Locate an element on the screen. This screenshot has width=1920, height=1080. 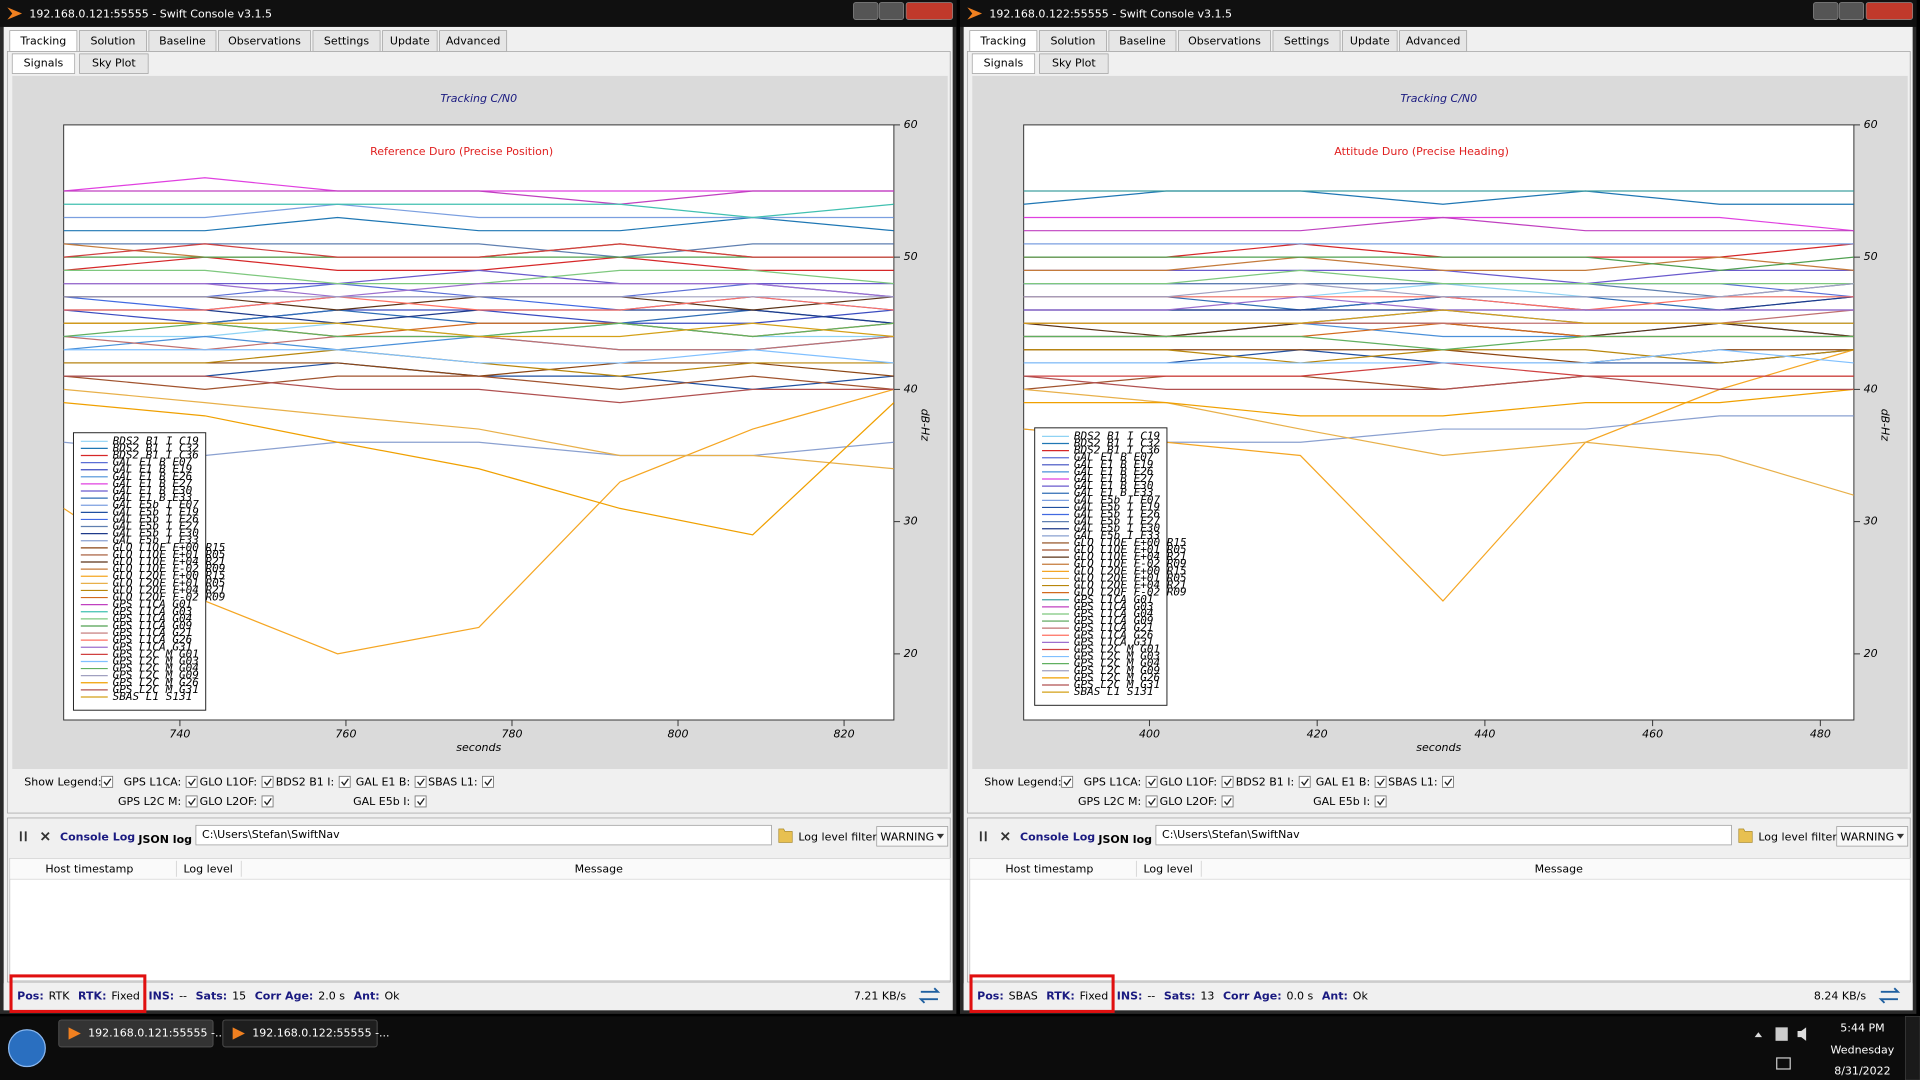
status-value: Ok is located at coordinates (393, 996).